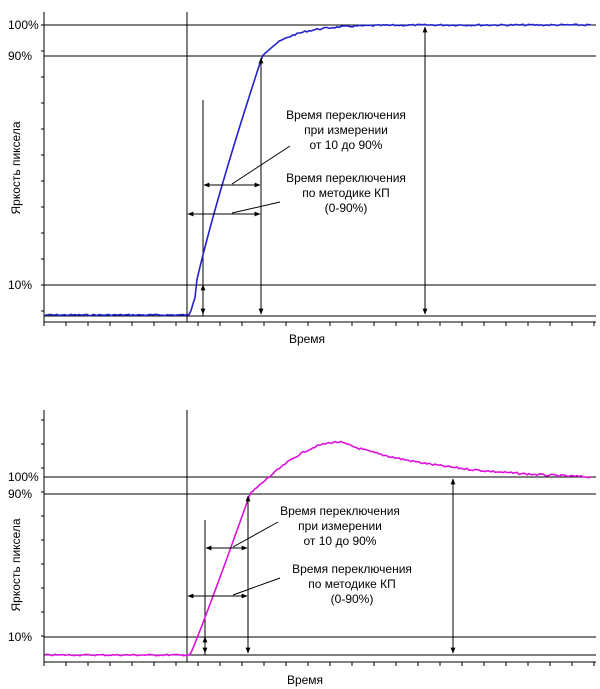 This screenshot has width=600, height=689. I want to click on level-100-label-2: 100%, so click(23, 477).